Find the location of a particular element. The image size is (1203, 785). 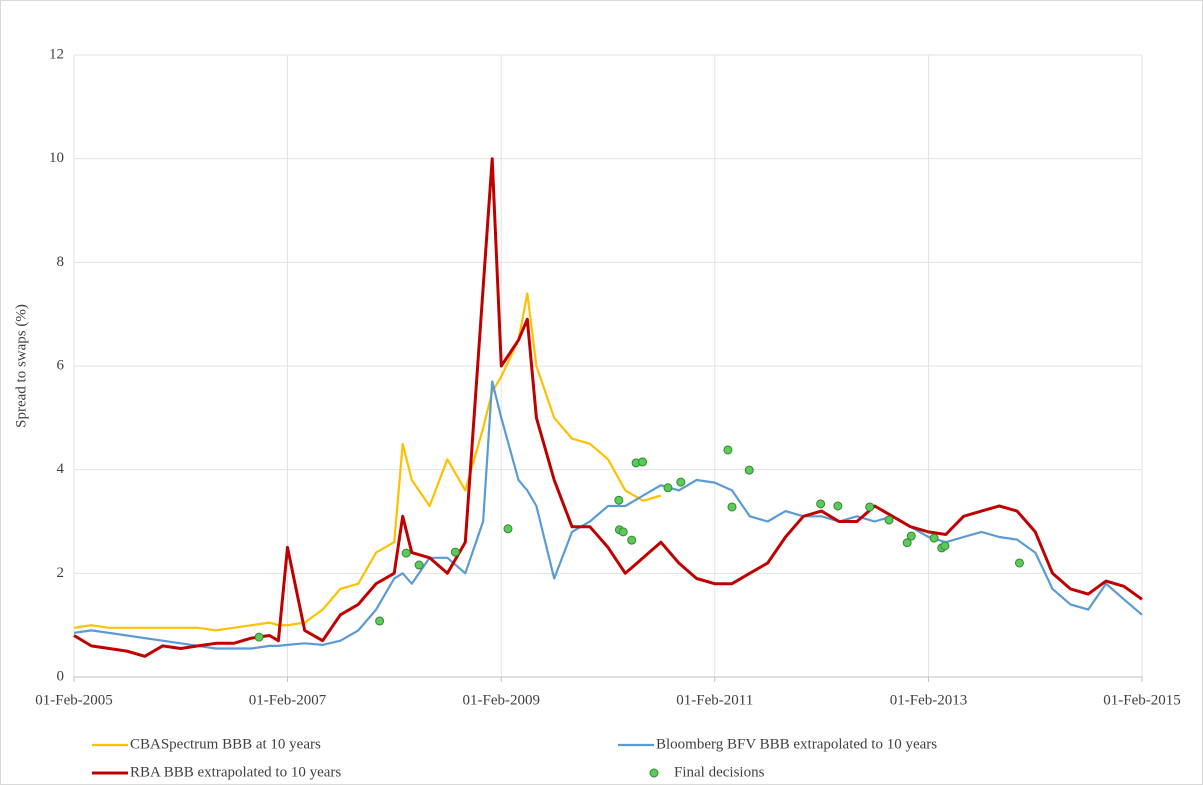

y-tick-label: 12 is located at coordinates (56, 54).